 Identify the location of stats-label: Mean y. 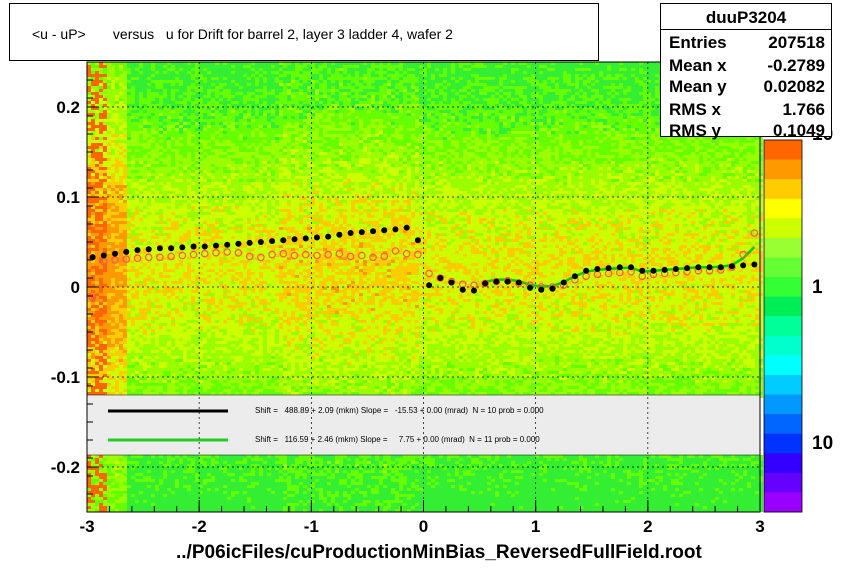
(698, 87).